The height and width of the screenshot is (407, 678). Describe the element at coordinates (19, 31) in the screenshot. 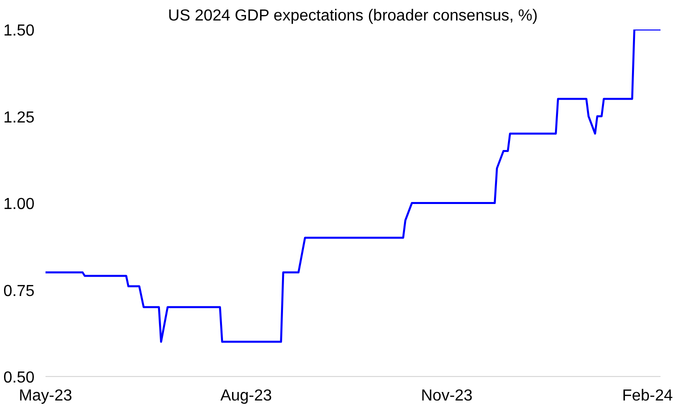

I see `y-tick-label: 1.50` at that location.